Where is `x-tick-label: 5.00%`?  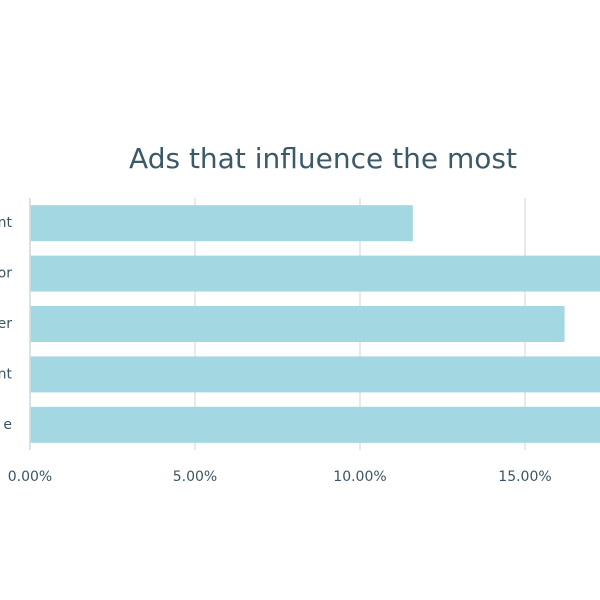
x-tick-label: 5.00% is located at coordinates (195, 477).